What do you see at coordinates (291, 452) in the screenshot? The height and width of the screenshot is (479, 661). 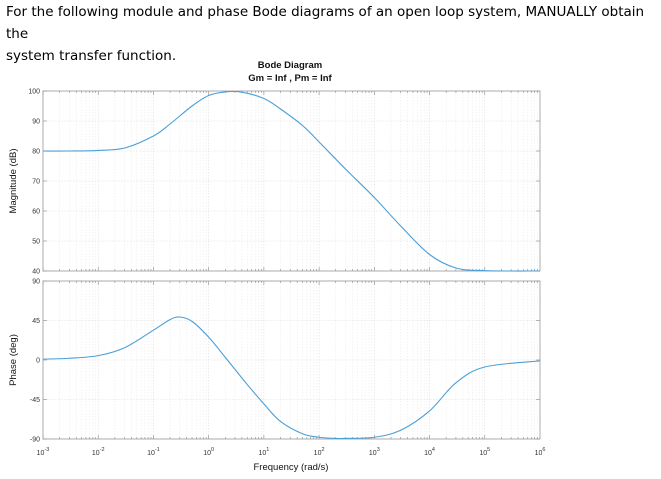 I see `frequency-tick-labels: 10⁻³ 10⁻² 10⁻¹ 10⁰ 10¹ 10² 10³ 10⁴ 10⁵ 10⁶` at bounding box center [291, 452].